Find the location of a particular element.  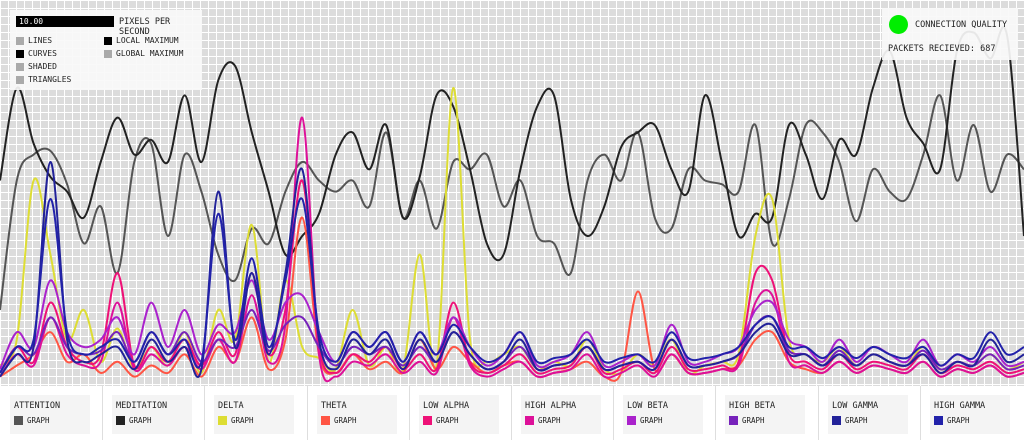

render-mode-triangles-label: TRIANGLES is located at coordinates (50, 79).